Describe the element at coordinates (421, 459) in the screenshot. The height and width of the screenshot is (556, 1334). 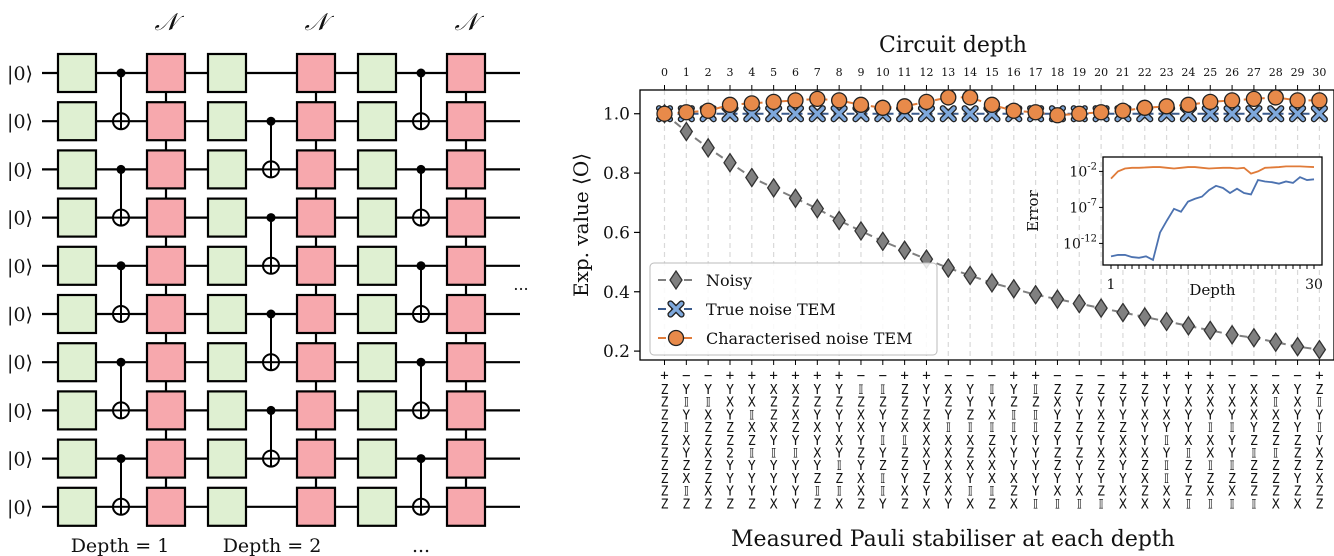
I see `cnot-control-dot` at that location.